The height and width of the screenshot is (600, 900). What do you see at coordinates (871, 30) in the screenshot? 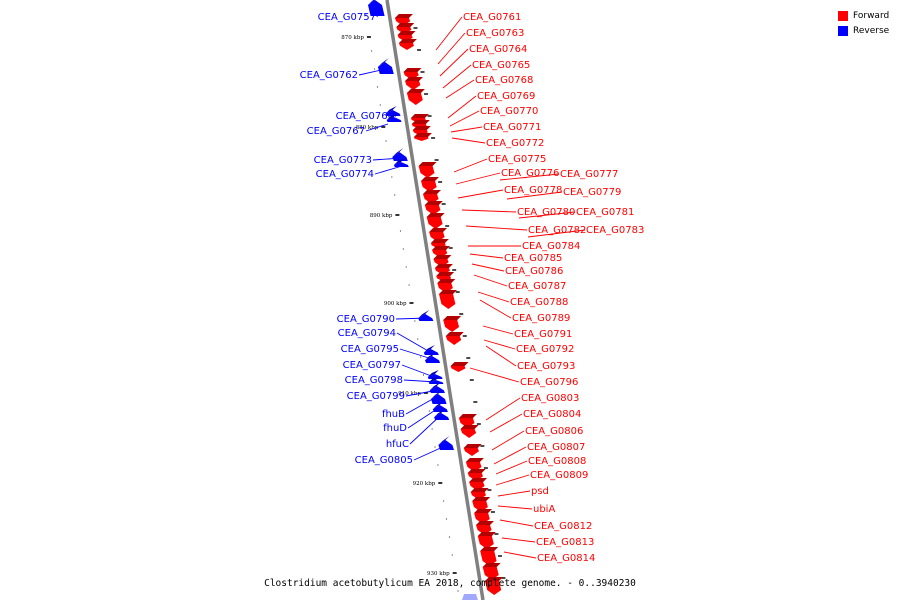
I see `legend-label: Reverse` at bounding box center [871, 30].